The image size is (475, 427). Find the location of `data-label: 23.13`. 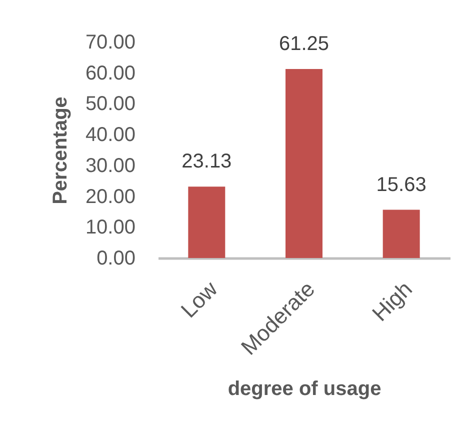

data-label: 23.13 is located at coordinates (207, 161).